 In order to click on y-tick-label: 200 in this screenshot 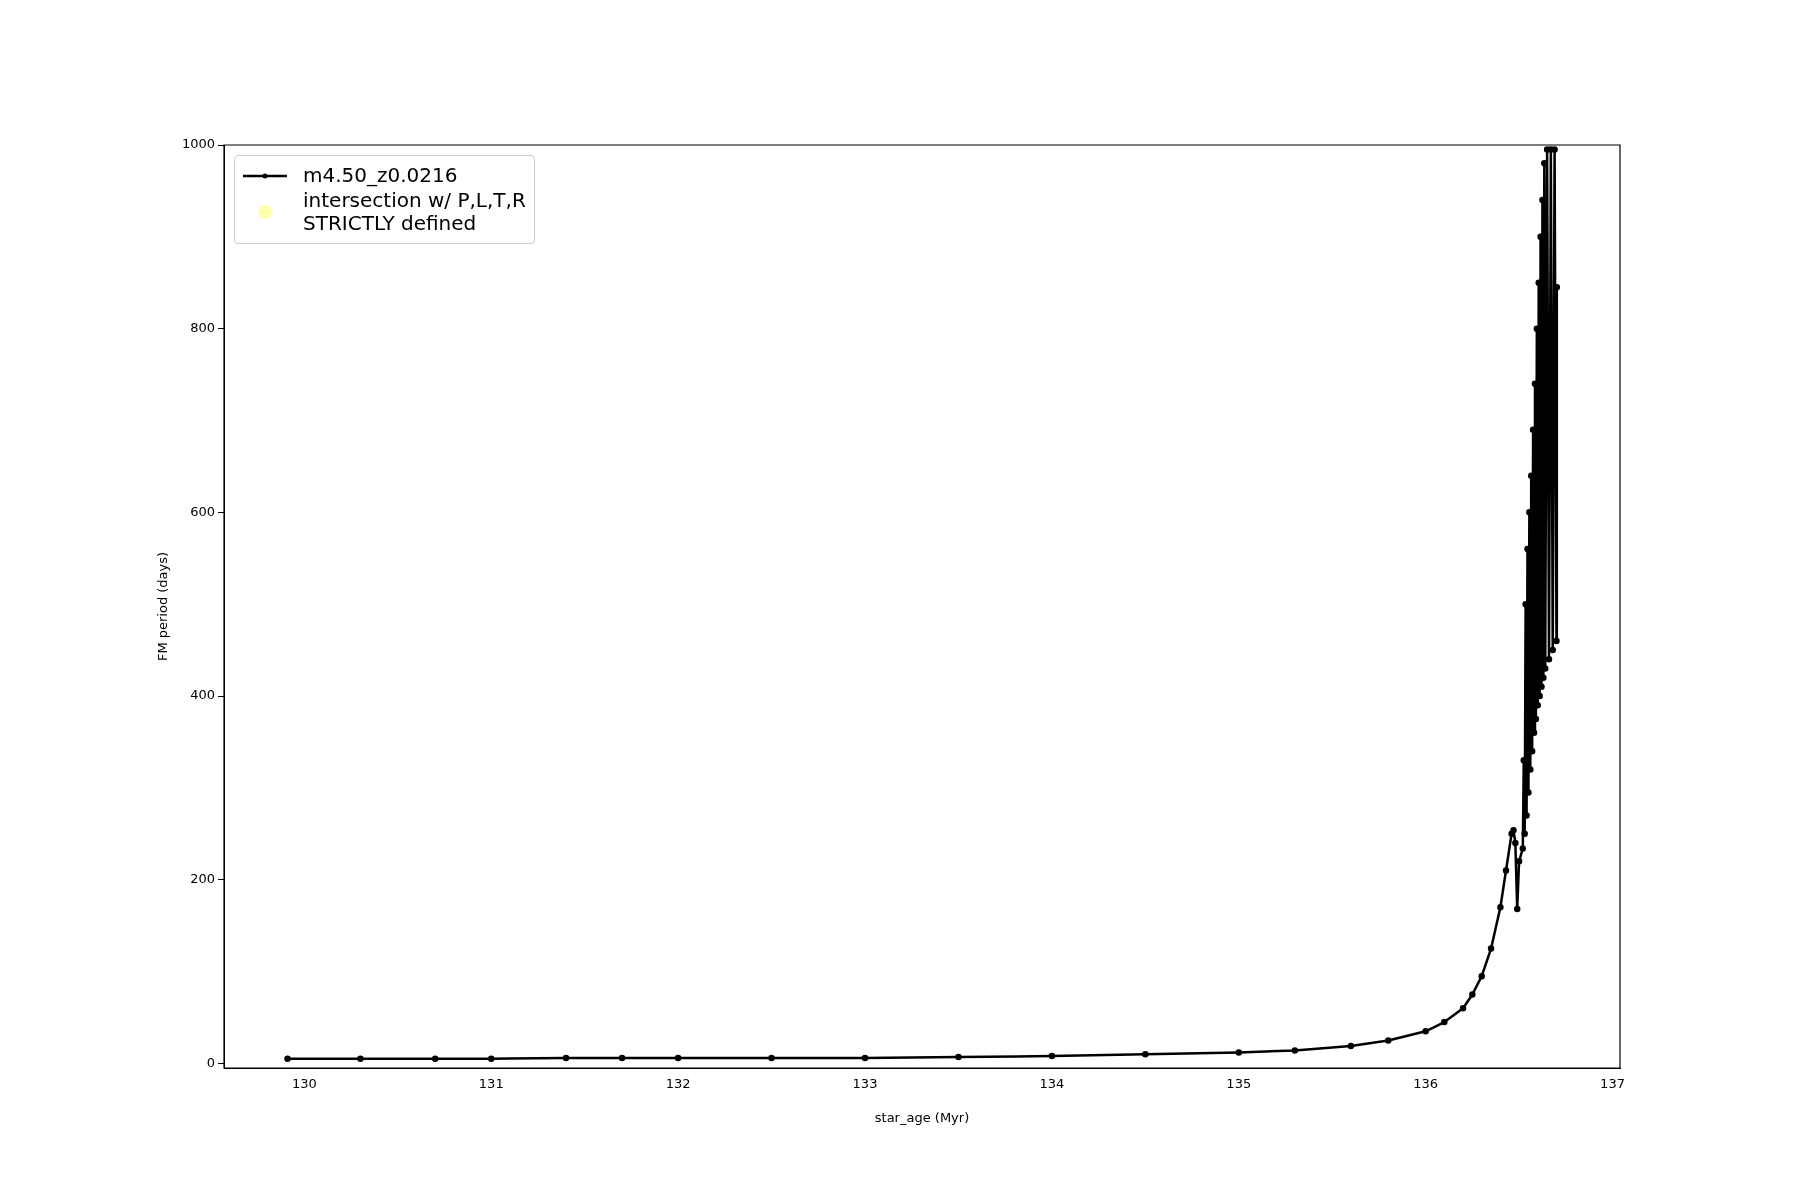, I will do `click(202, 879)`.